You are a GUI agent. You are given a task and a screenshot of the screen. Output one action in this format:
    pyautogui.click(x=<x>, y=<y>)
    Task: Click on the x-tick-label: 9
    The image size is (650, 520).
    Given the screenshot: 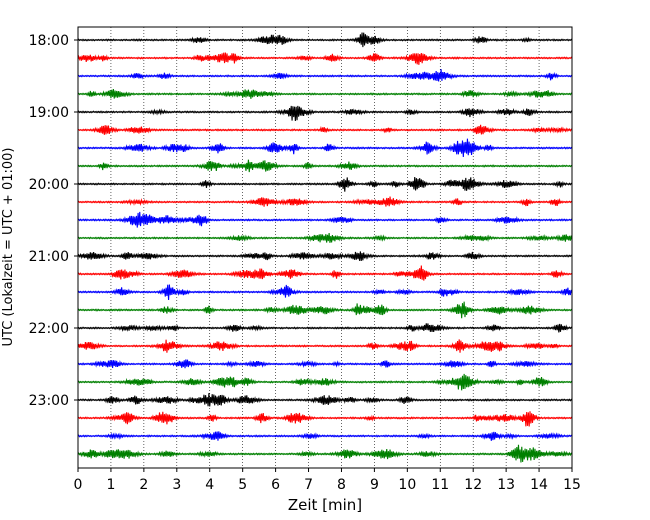 What is the action you would take?
    pyautogui.click(x=374, y=485)
    